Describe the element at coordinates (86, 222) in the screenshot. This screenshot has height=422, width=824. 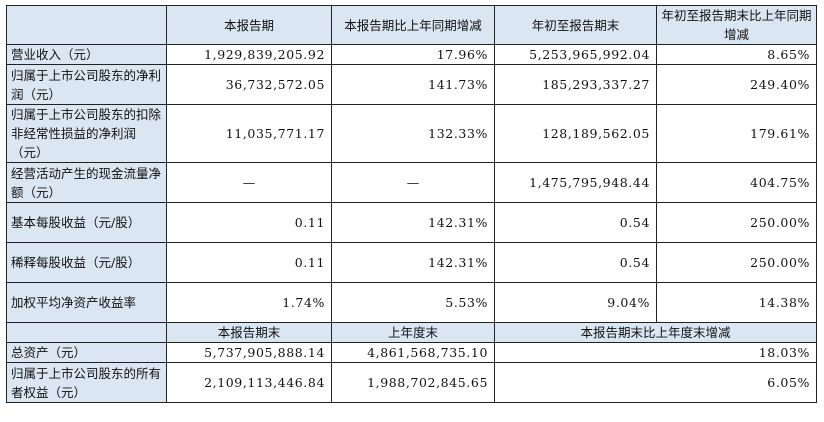
I see `row-label: 基本每股收益（元/股）` at that location.